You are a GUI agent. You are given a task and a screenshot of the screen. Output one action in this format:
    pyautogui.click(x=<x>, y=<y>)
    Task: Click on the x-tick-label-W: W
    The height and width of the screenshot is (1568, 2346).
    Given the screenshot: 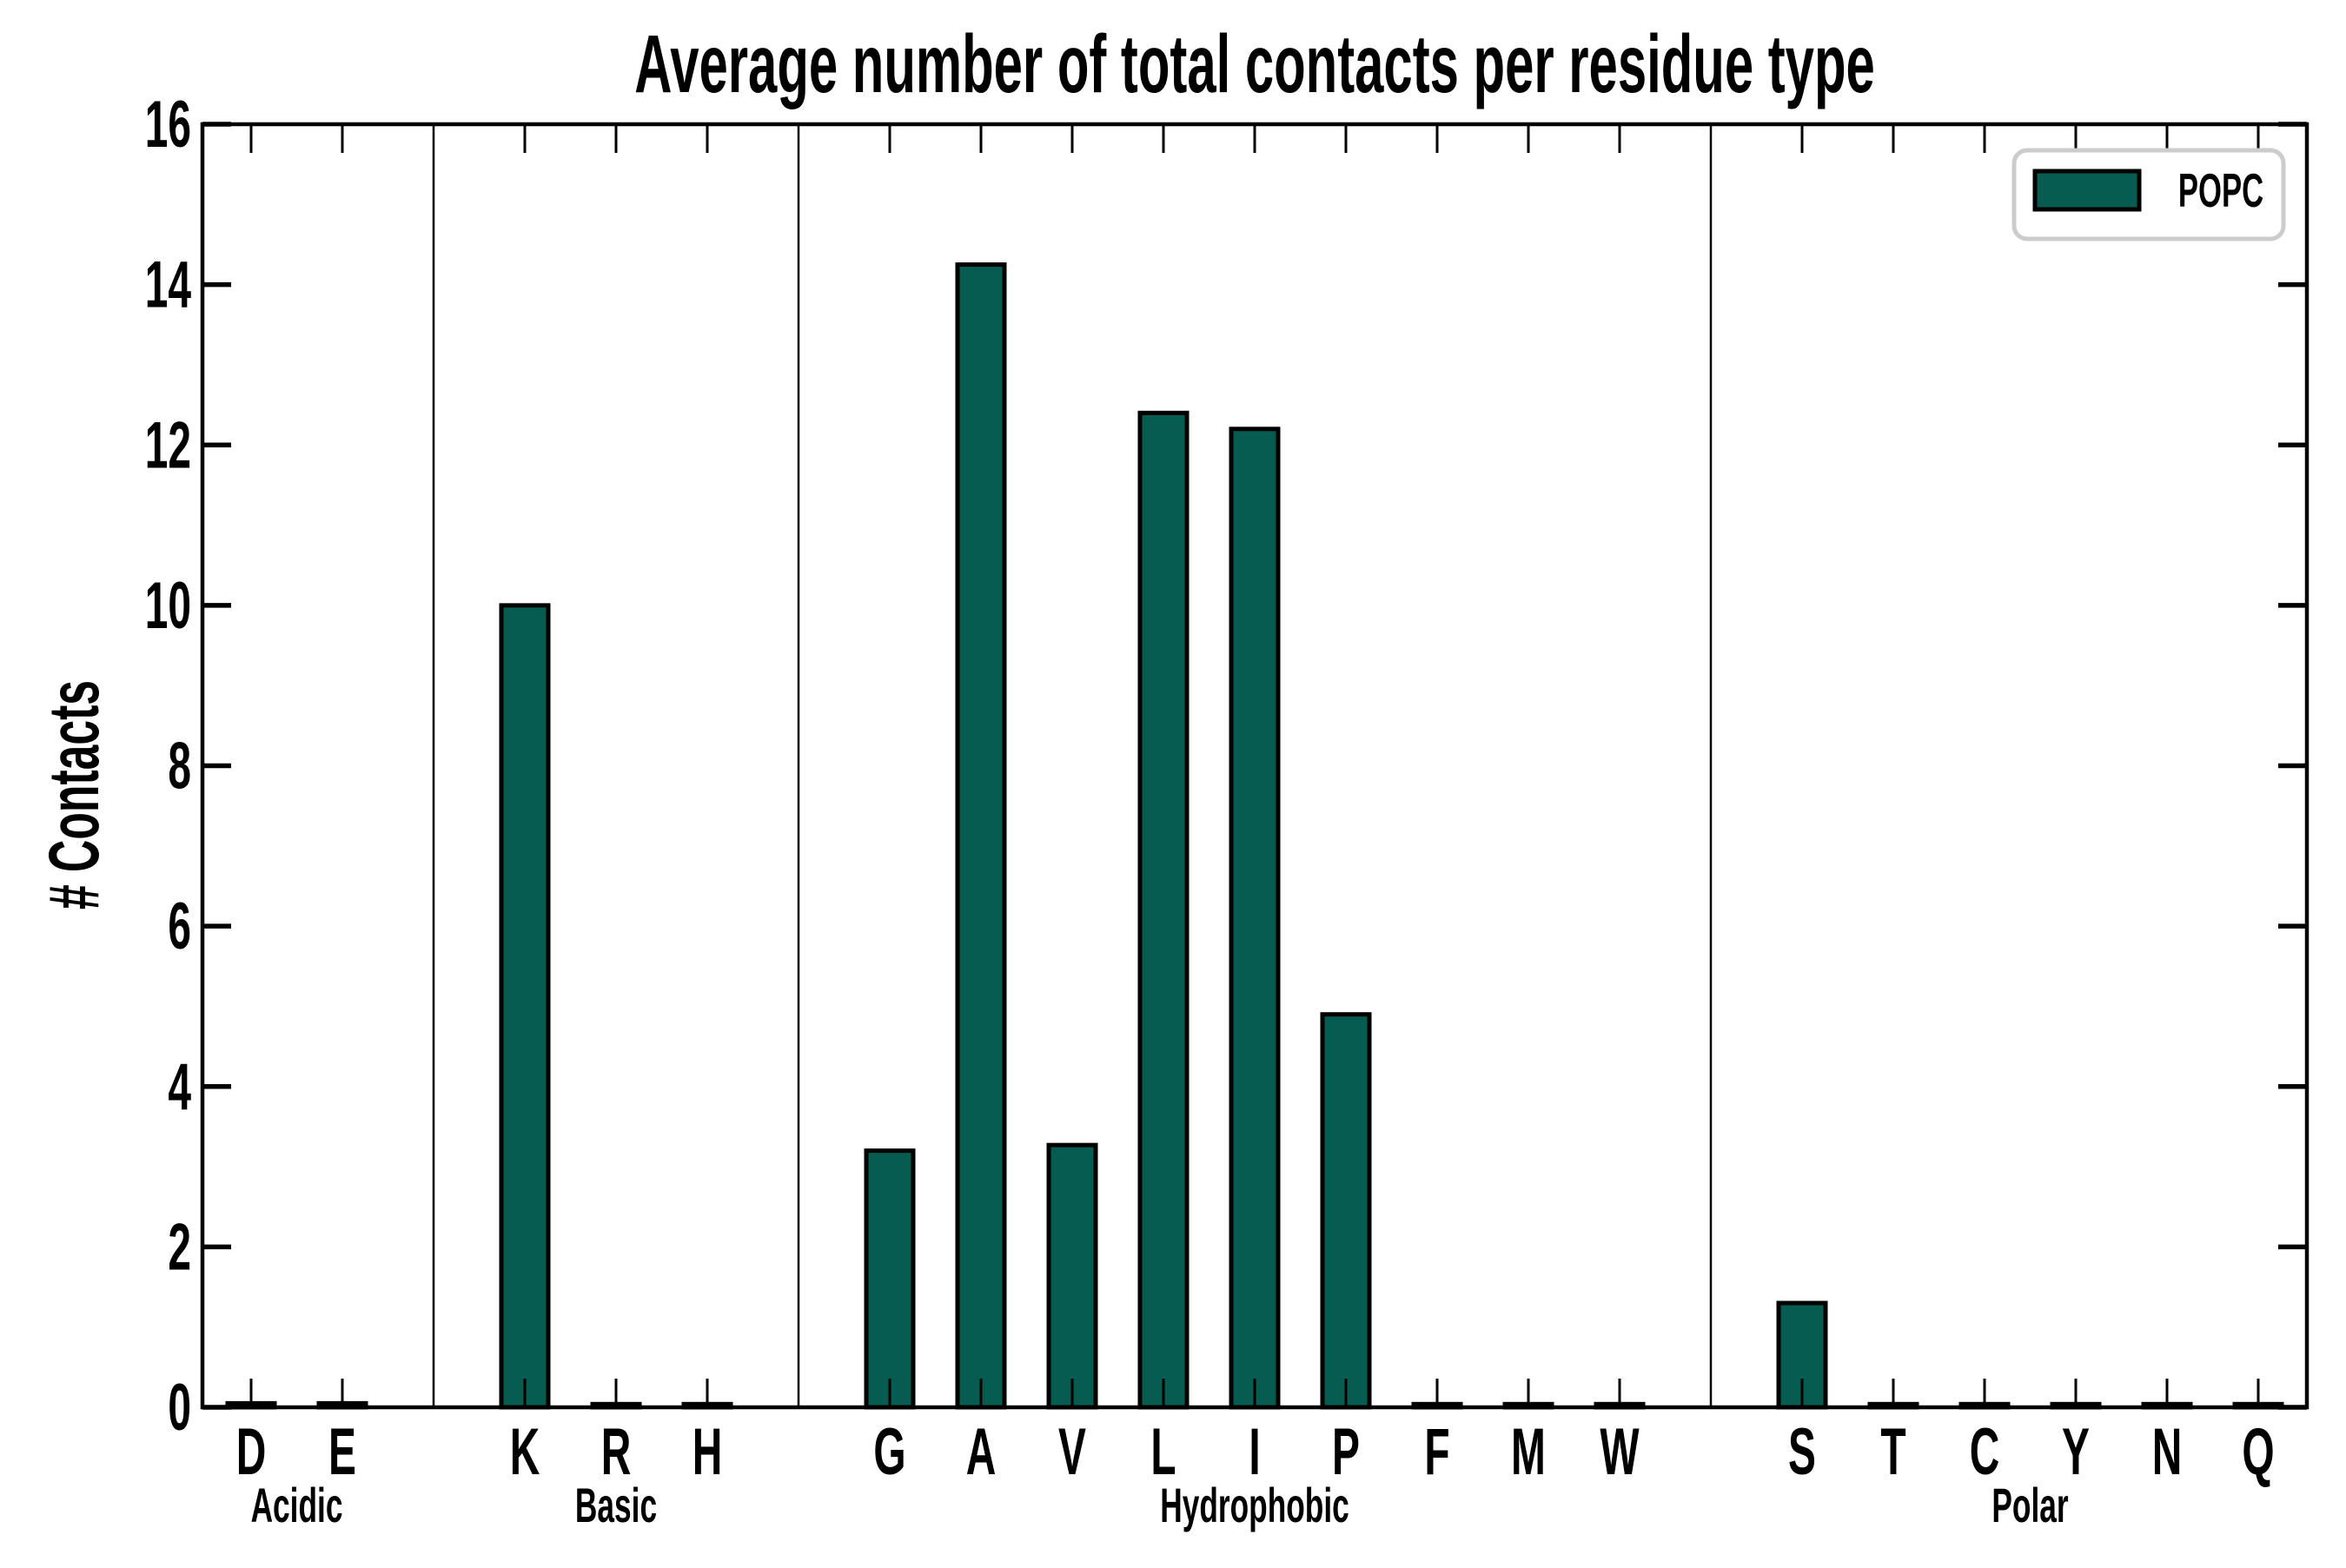 What is the action you would take?
    pyautogui.click(x=1620, y=1452)
    